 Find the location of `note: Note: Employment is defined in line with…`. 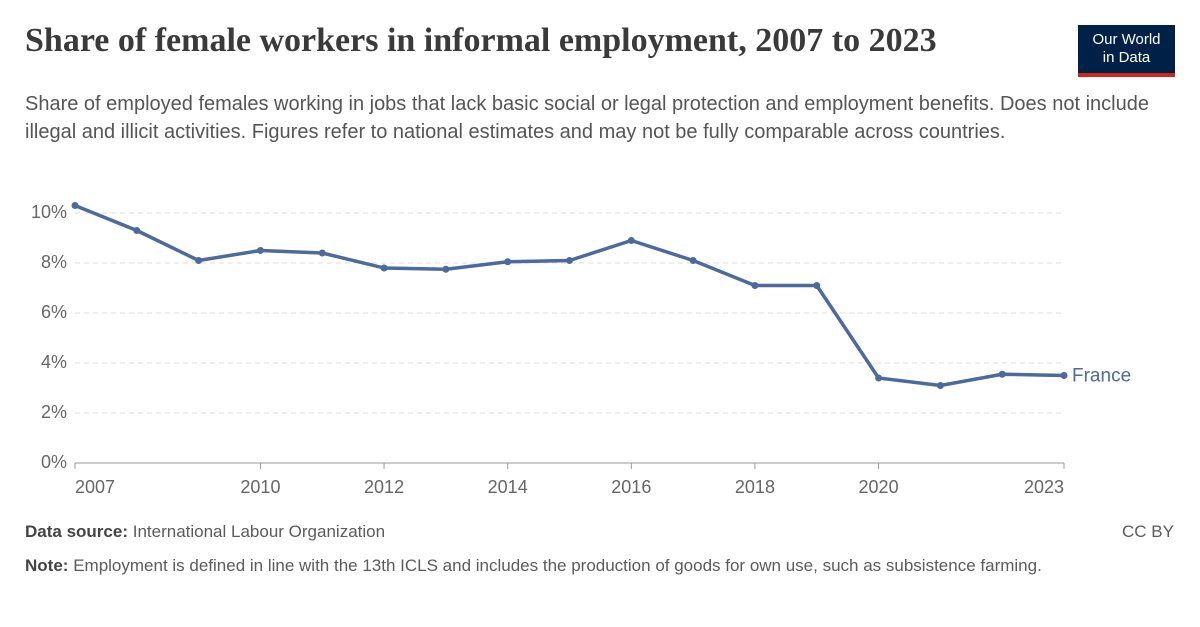

note: Note: Employment is defined in line with… is located at coordinates (565, 565).